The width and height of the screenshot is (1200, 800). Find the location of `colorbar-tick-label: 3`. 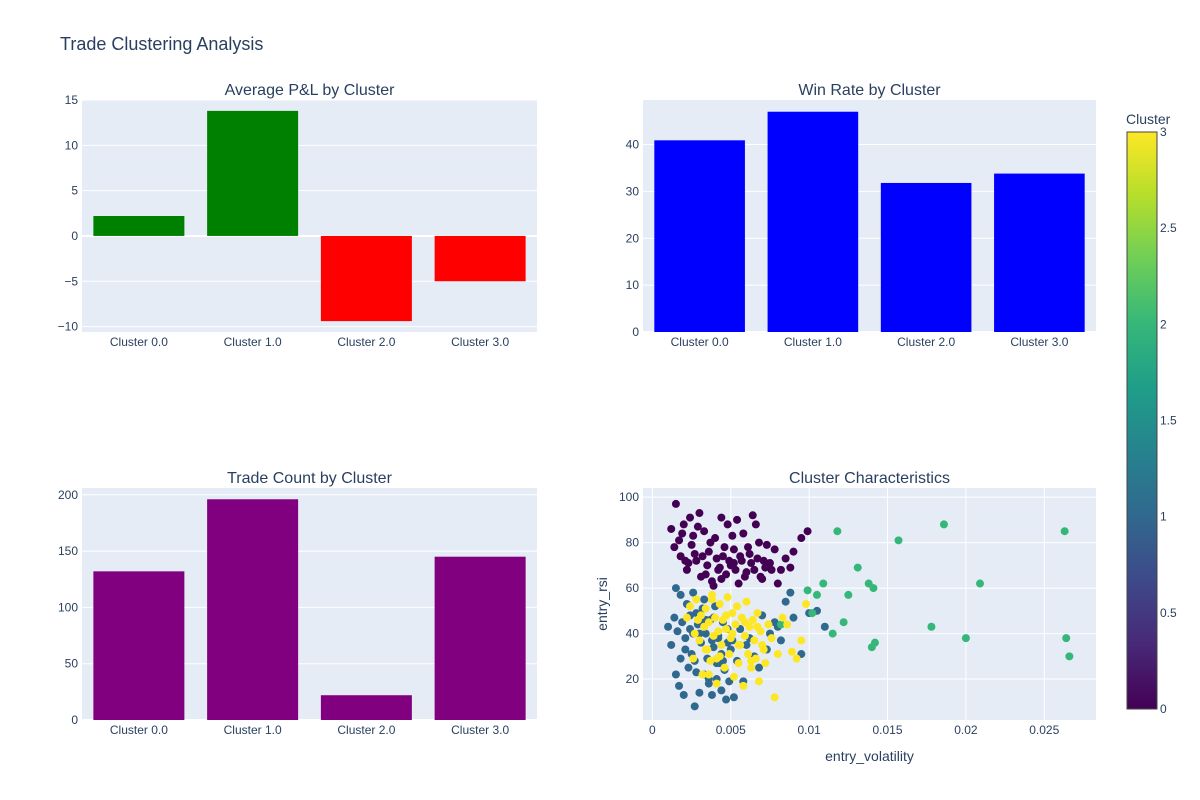

colorbar-tick-label: 3 is located at coordinates (1163, 132).